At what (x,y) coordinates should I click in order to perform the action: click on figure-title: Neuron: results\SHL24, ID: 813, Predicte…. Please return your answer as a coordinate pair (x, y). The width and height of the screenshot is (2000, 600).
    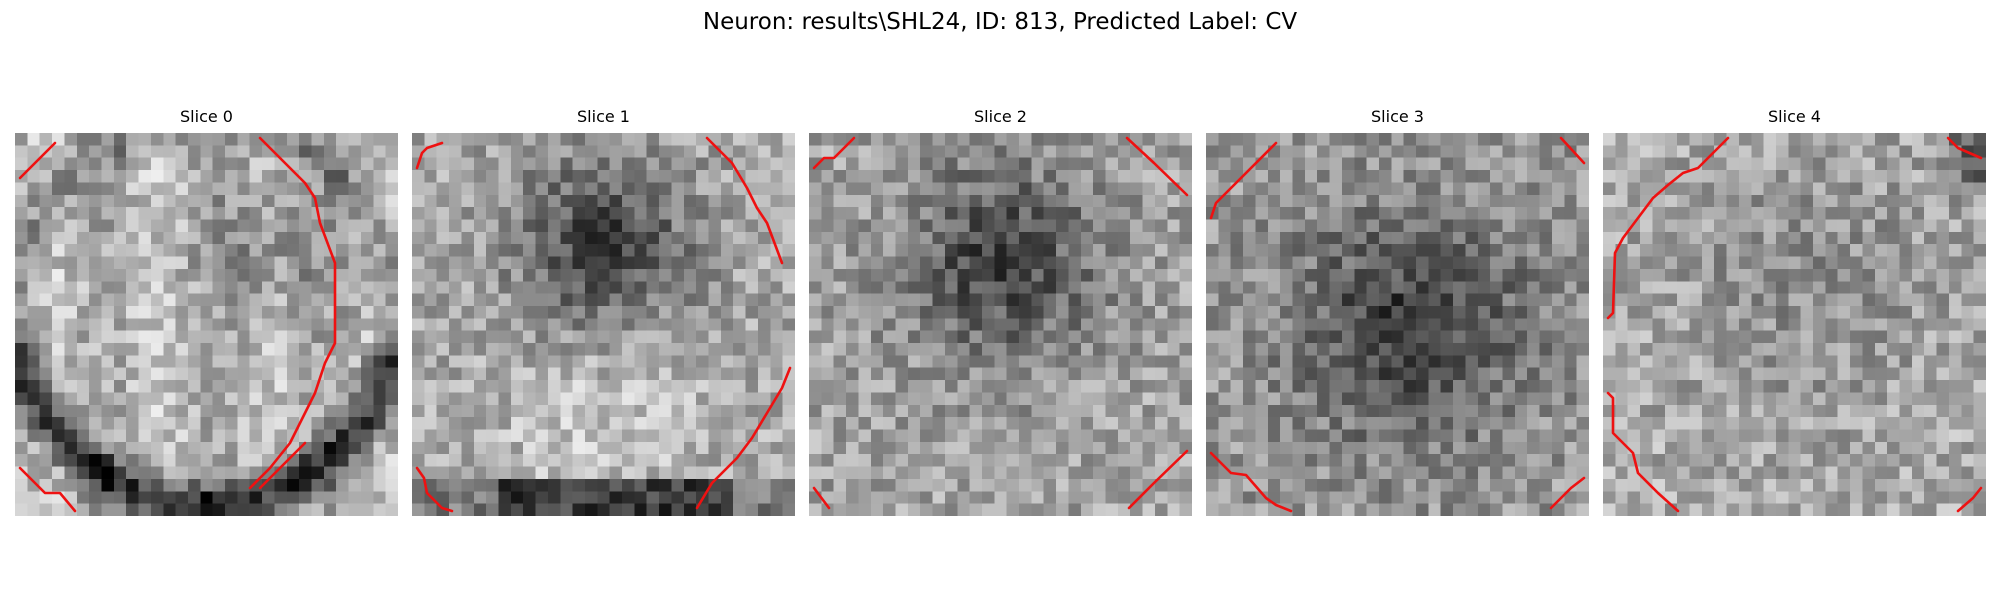
    Looking at the image, I should click on (1000, 22).